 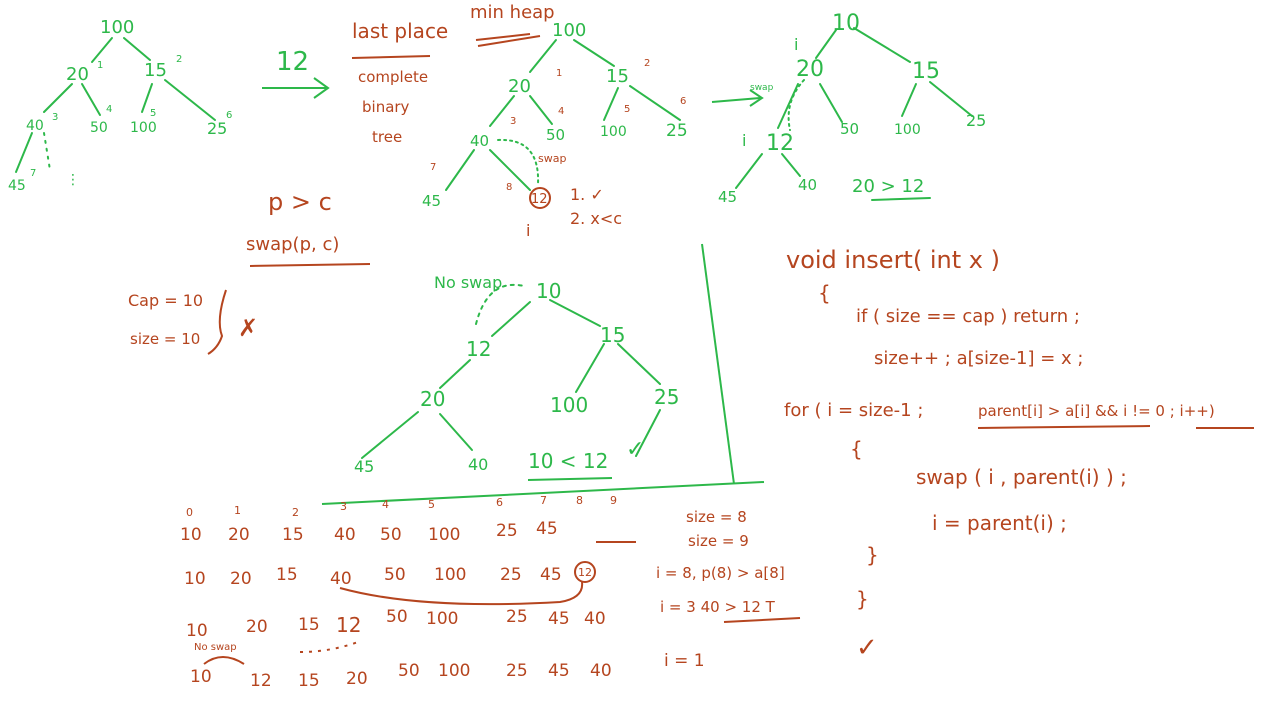 I want to click on tree4-dashed-curve, so click(x=500, y=304).